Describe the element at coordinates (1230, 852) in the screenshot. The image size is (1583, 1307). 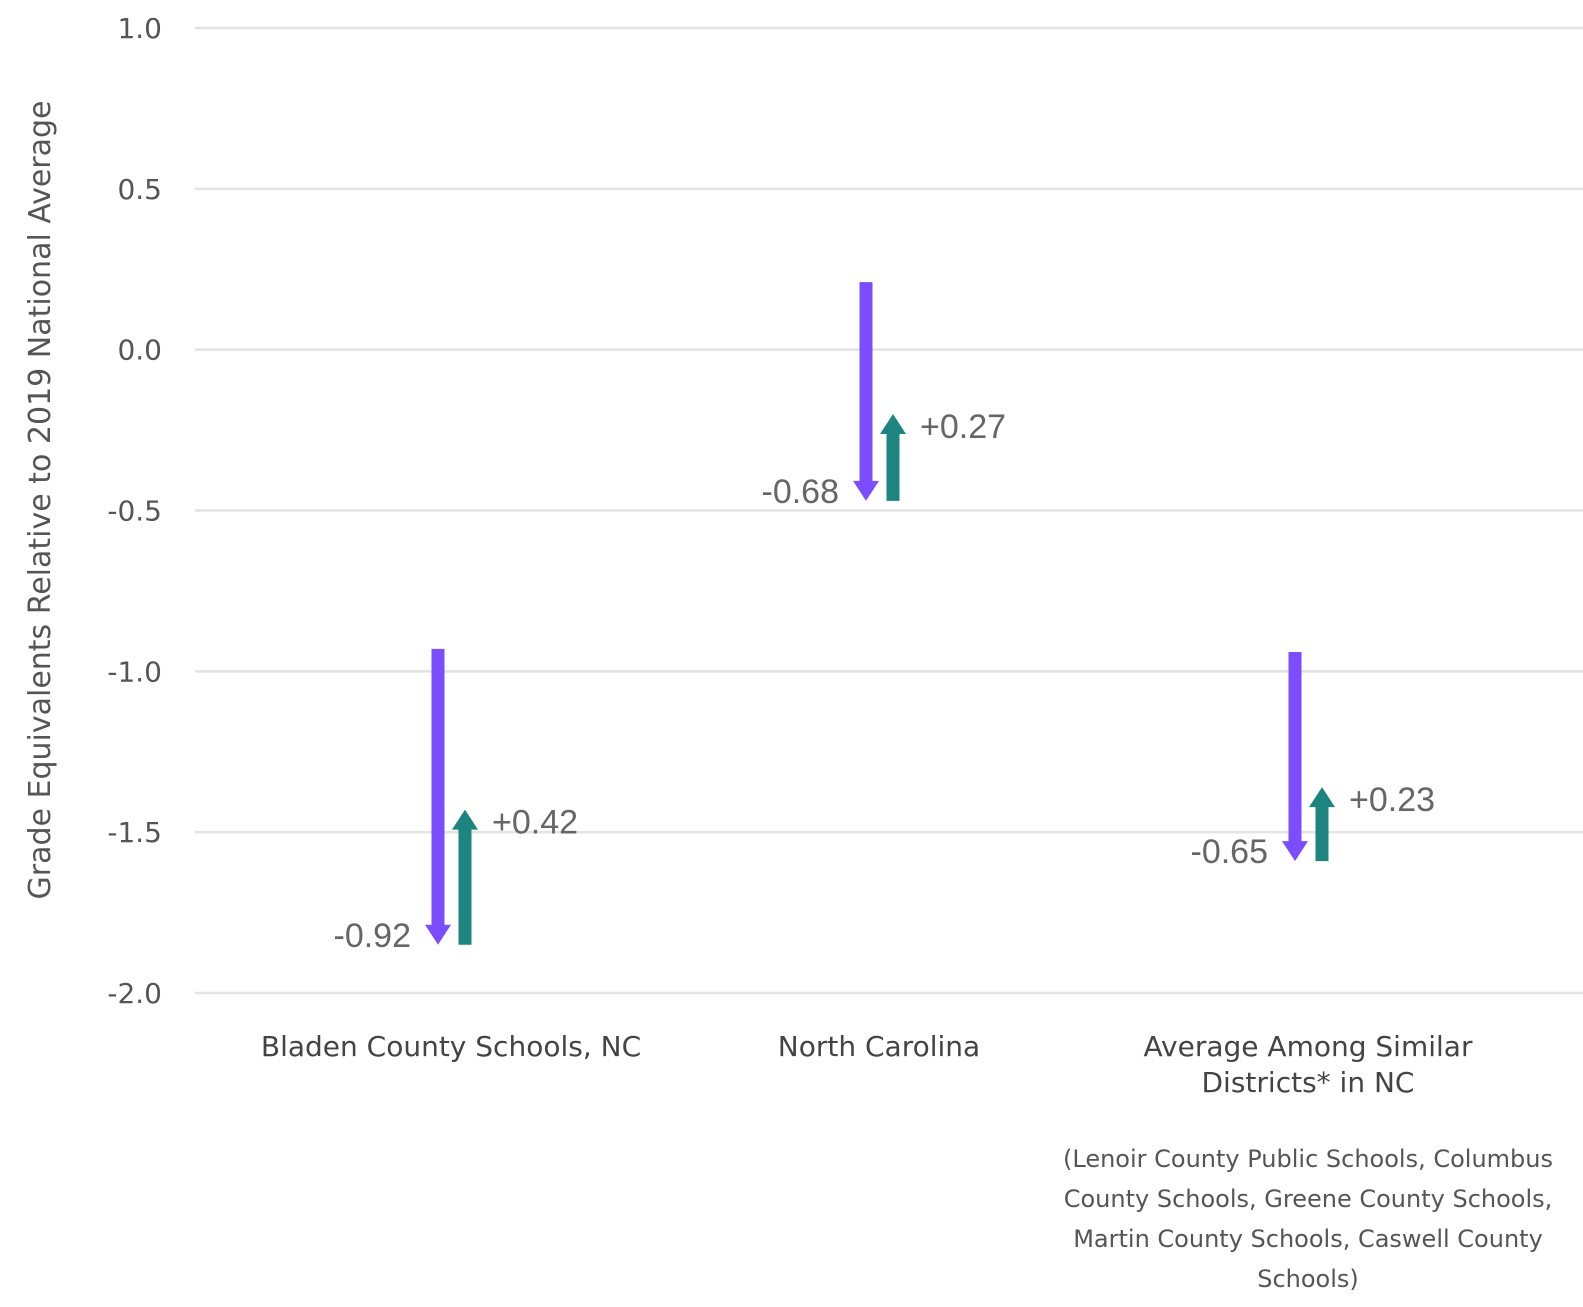
I see `decline-value-label: -0.65` at that location.